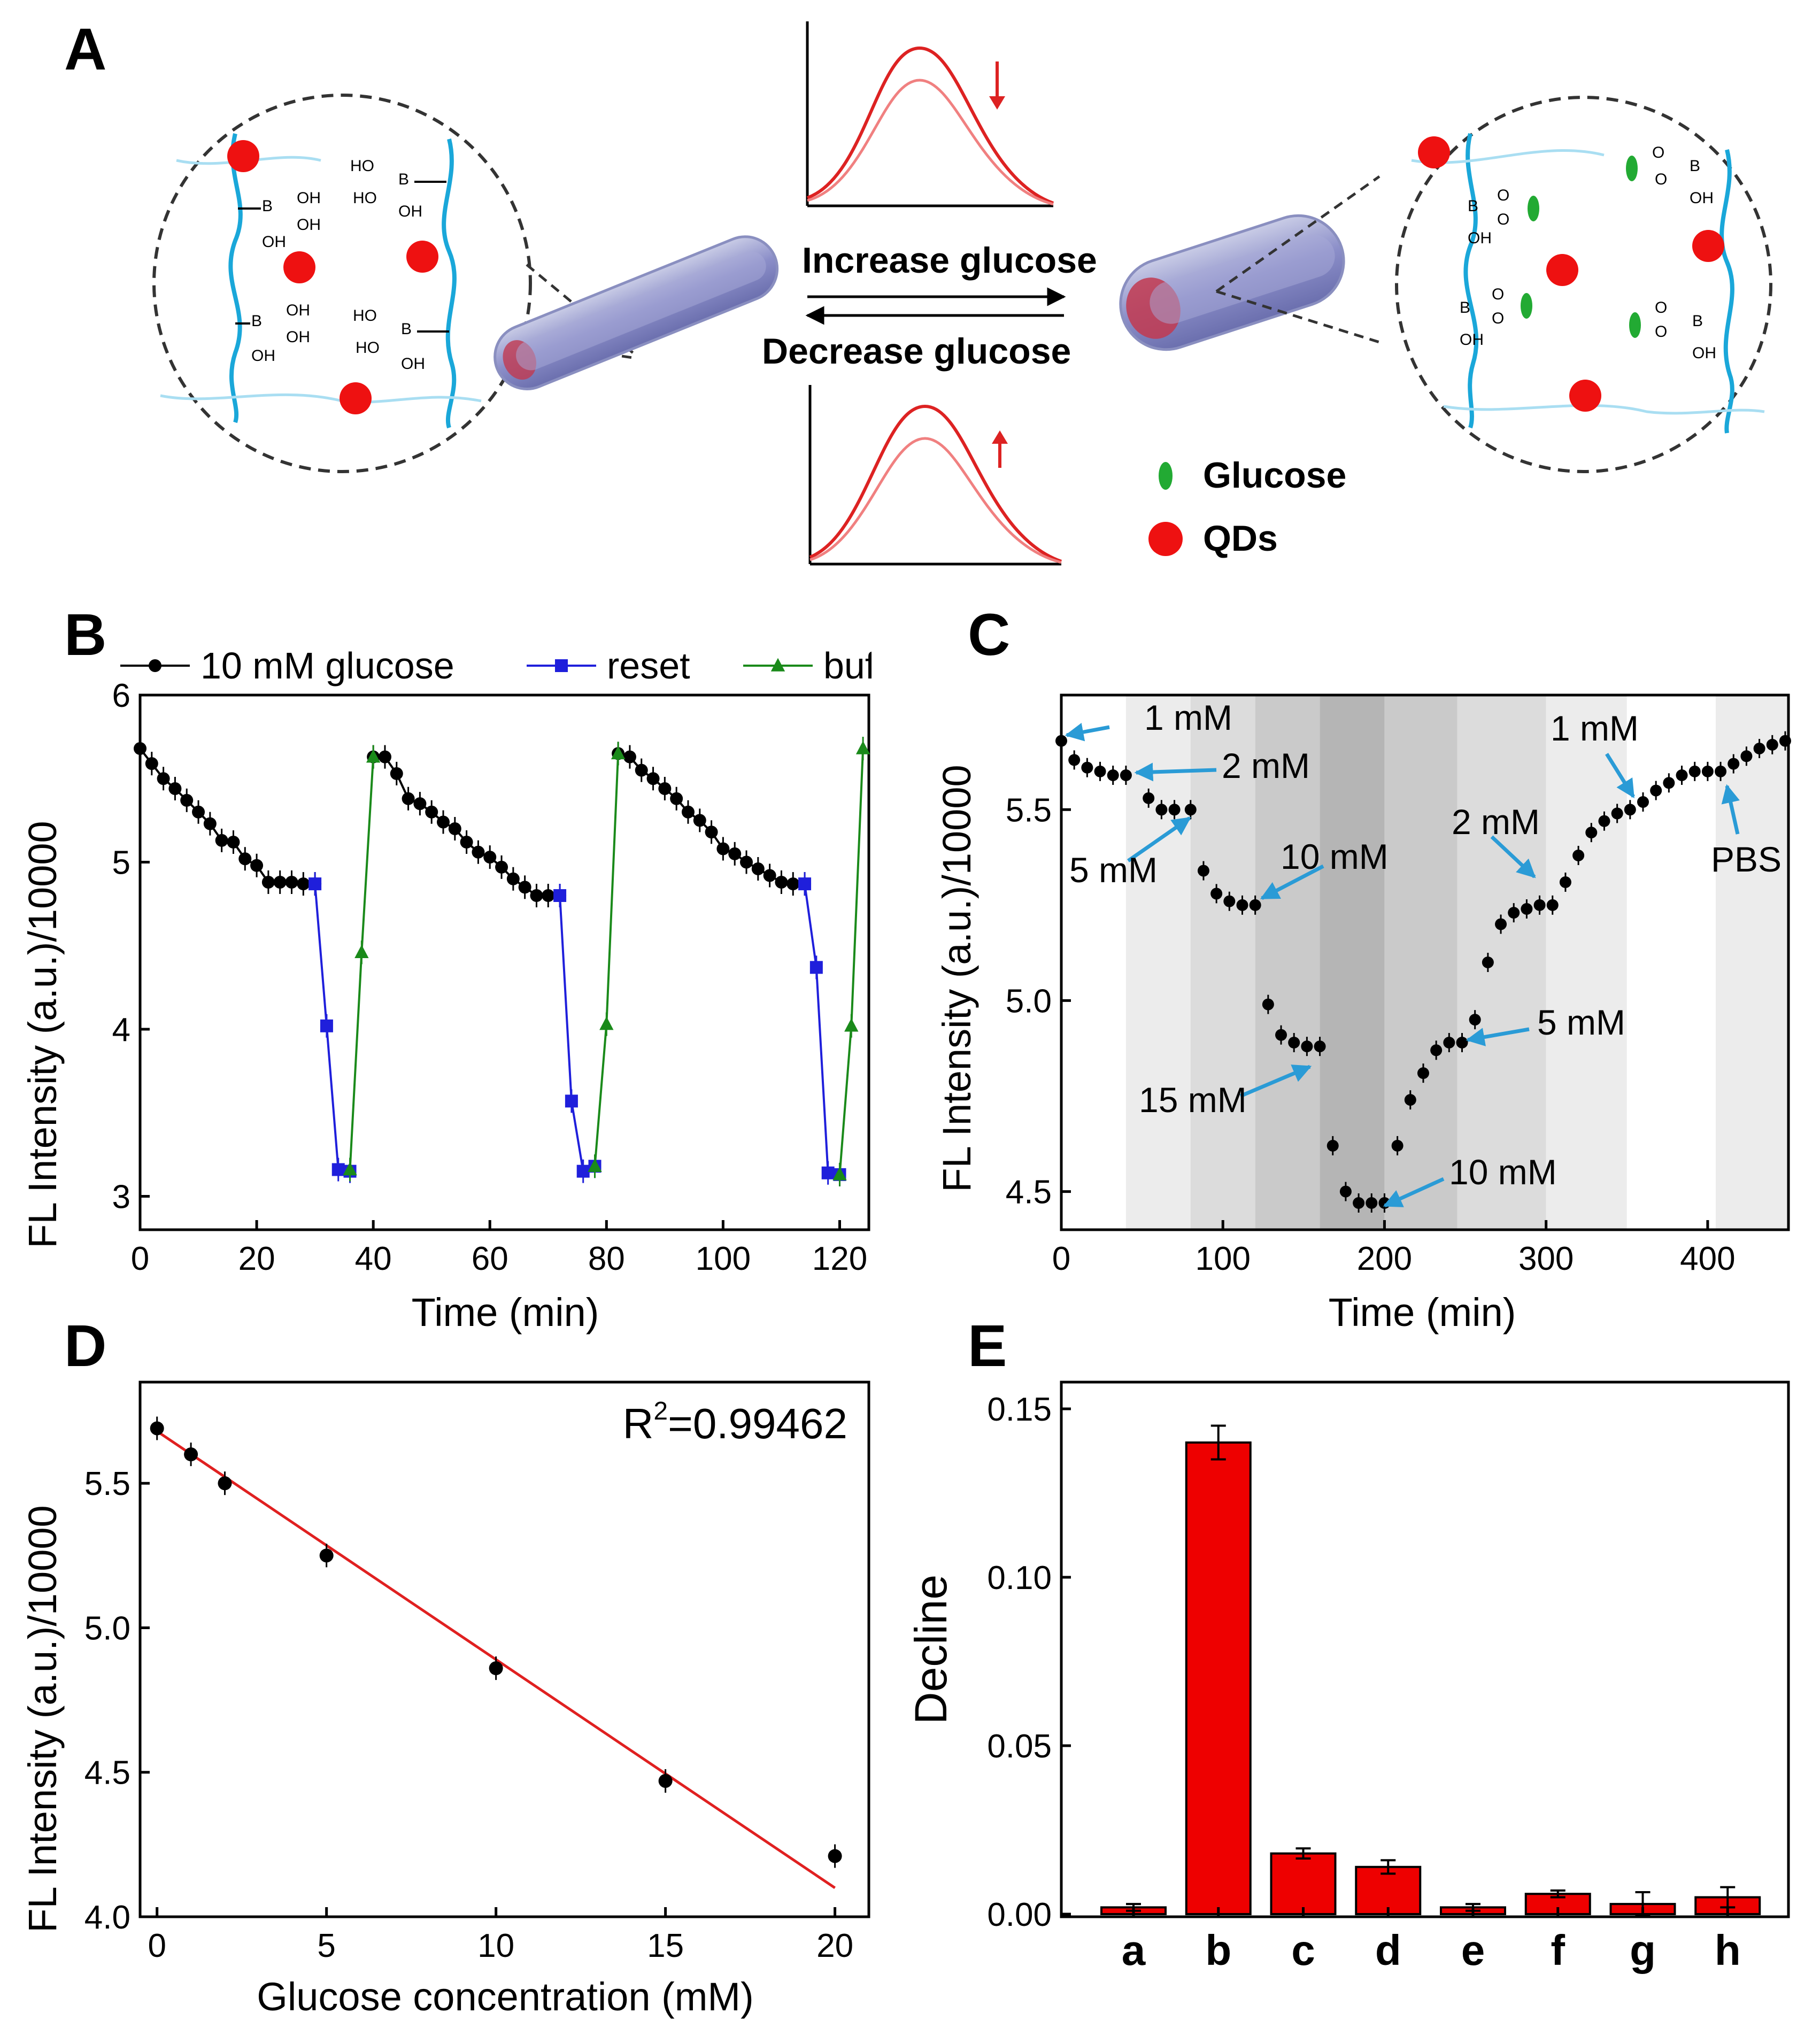  What do you see at coordinates (365, 316) in the screenshot?
I see `hydroxyl: HO` at bounding box center [365, 316].